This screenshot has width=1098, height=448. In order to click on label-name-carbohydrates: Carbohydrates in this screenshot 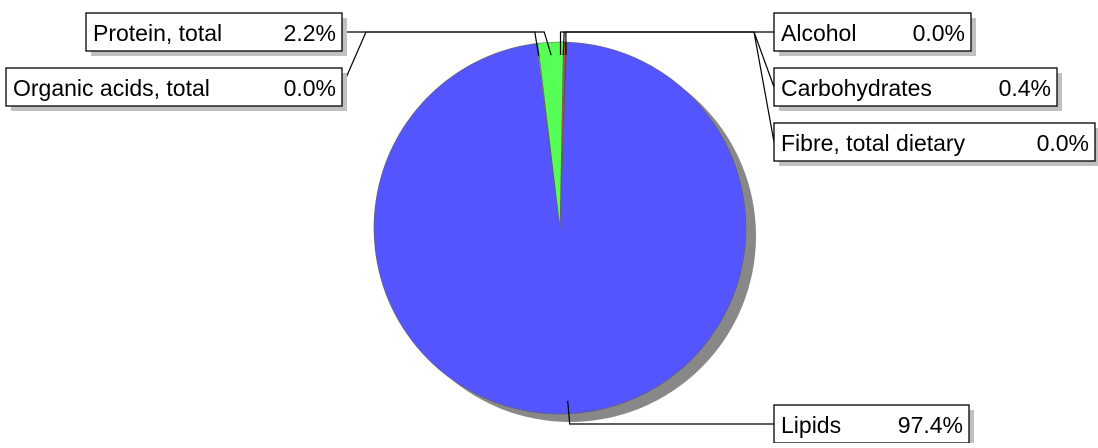, I will do `click(856, 88)`.